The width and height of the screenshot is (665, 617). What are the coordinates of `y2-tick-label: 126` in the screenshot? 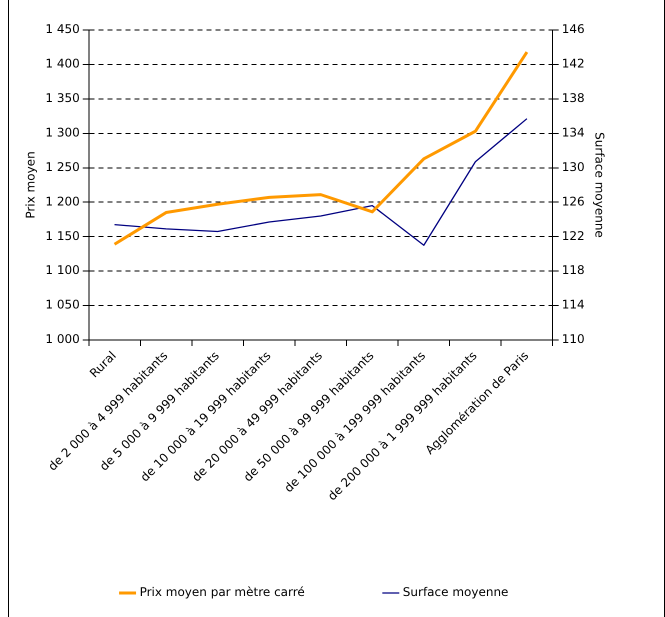 It's located at (573, 201).